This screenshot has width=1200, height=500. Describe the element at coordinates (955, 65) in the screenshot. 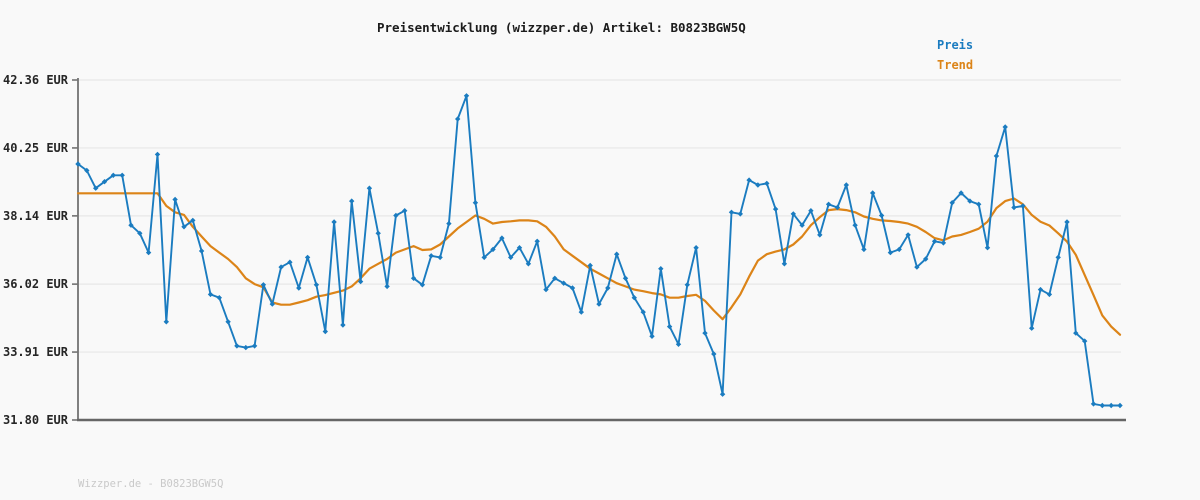

I see `legend-item-trend: Trend` at that location.